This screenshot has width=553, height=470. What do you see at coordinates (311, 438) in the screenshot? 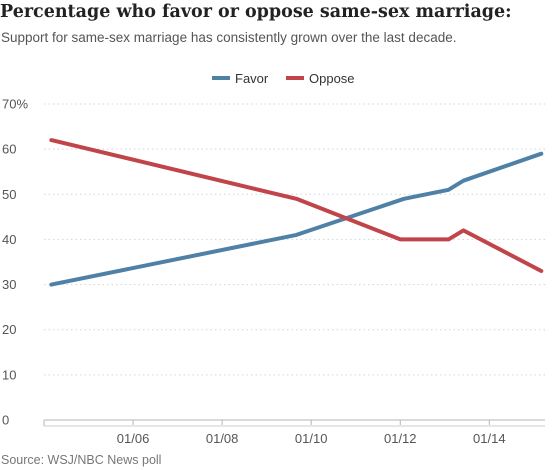
I see `x-tick-label: 01/10` at bounding box center [311, 438].